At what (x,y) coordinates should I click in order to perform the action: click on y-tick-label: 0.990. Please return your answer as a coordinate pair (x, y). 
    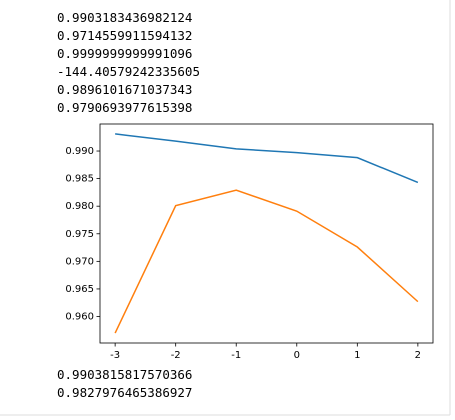
    Looking at the image, I should click on (79, 151).